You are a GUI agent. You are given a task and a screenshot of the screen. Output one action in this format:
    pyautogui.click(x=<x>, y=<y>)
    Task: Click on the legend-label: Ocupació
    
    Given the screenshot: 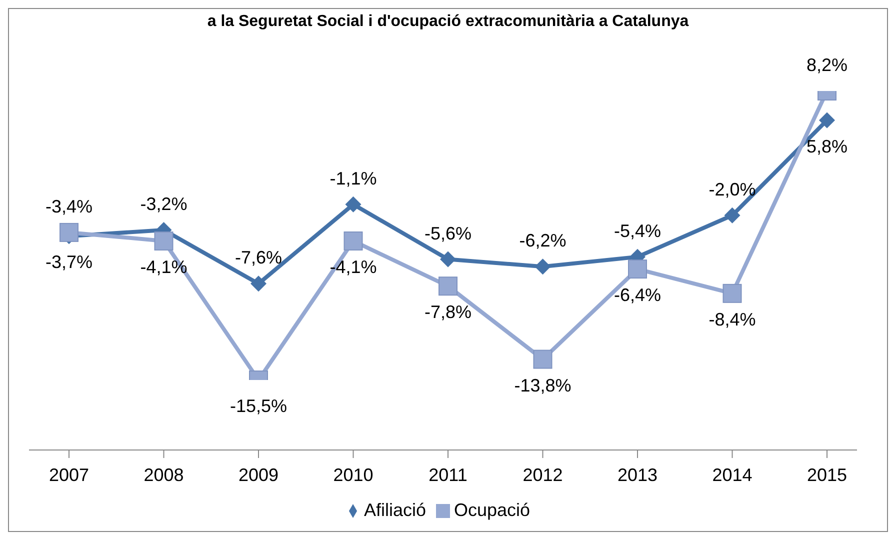 What is the action you would take?
    pyautogui.click(x=492, y=510)
    